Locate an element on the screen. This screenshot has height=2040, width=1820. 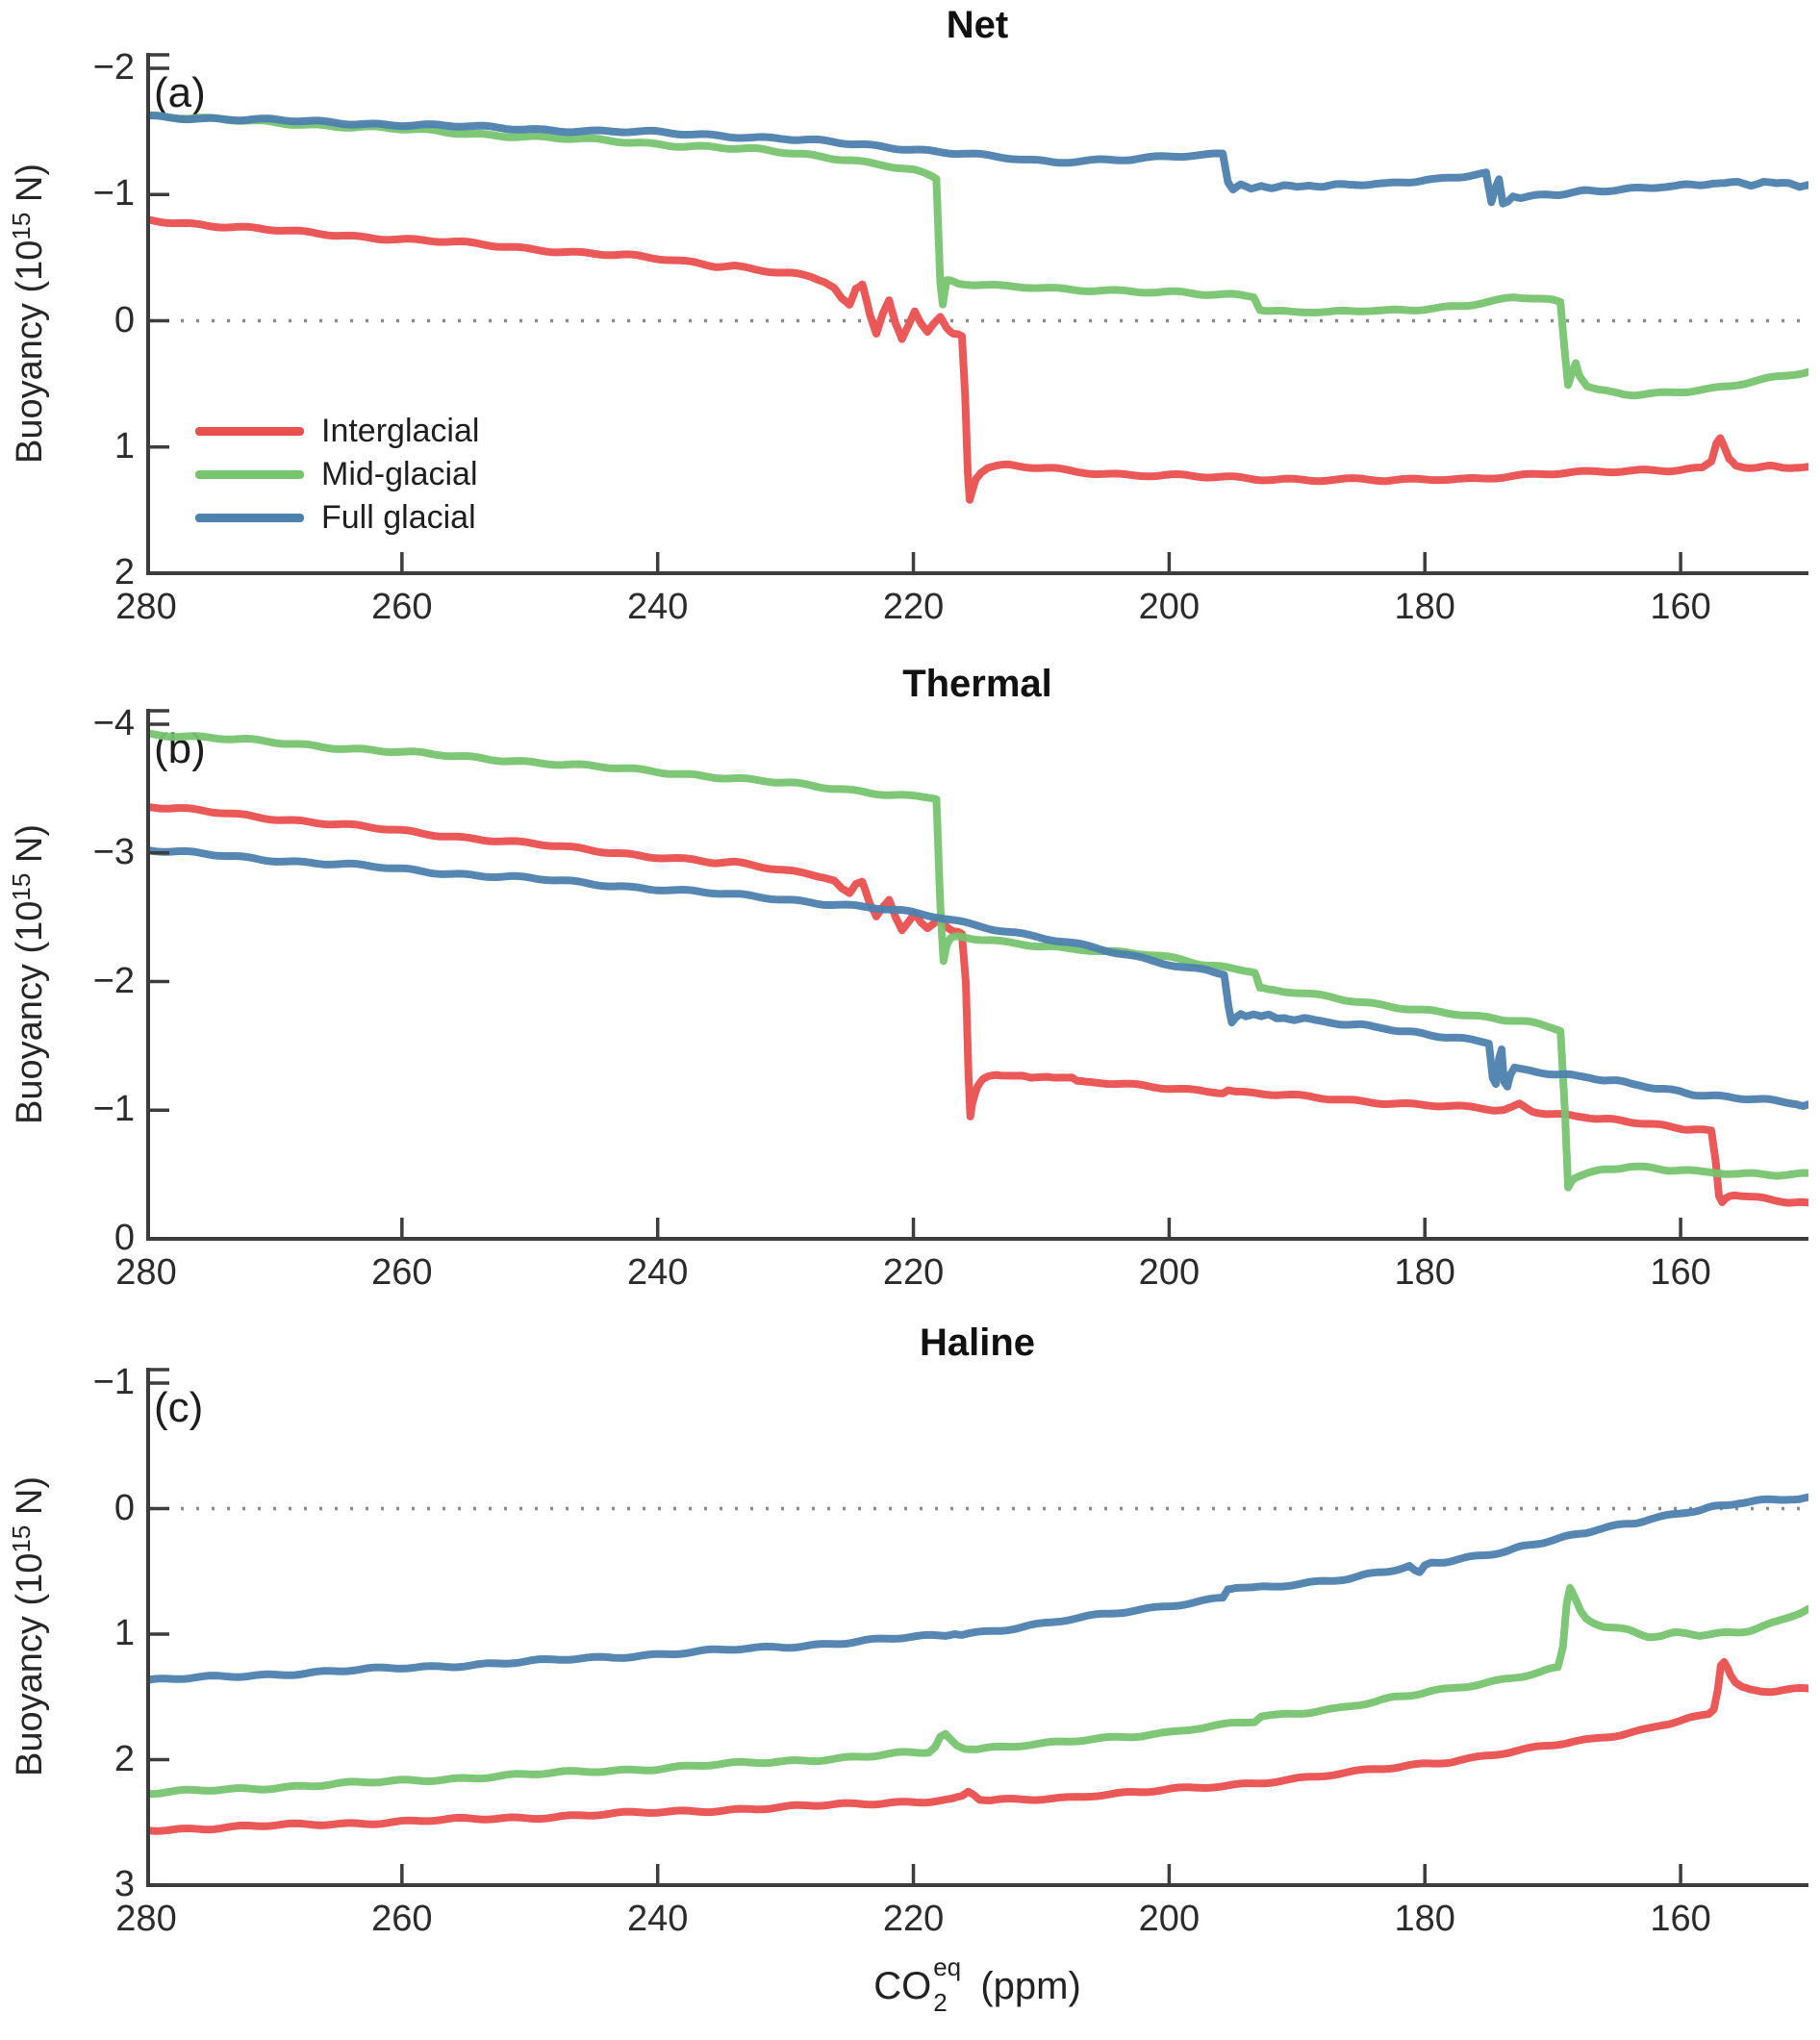
legend-item-interglacial: Interglacial is located at coordinates (337, 431).